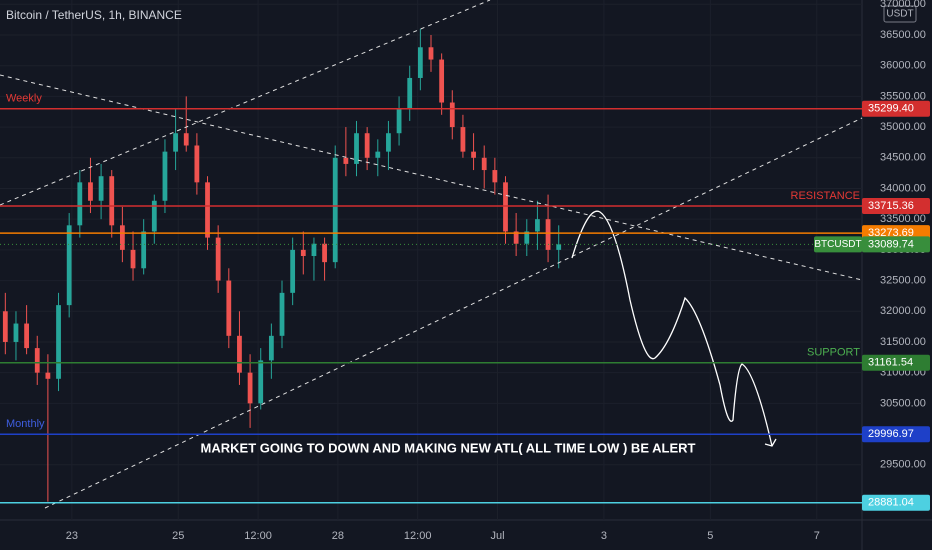 Image resolution: width=932 pixels, height=550 pixels. Describe the element at coordinates (891, 503) in the screenshot. I see `price-tag-label: 28881.04` at that location.